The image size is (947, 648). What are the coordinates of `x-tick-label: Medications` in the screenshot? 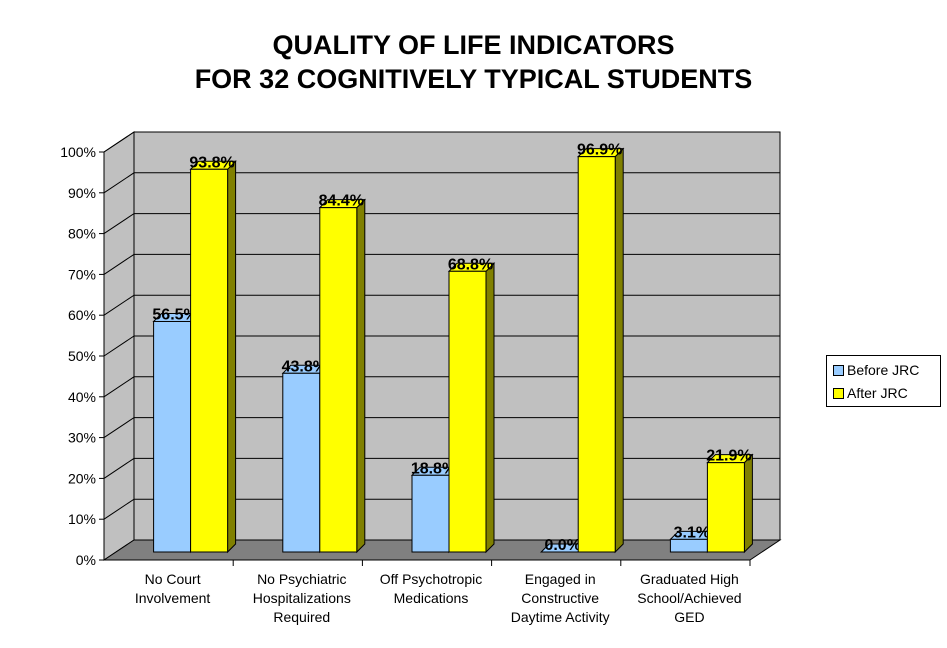 It's located at (431, 598).